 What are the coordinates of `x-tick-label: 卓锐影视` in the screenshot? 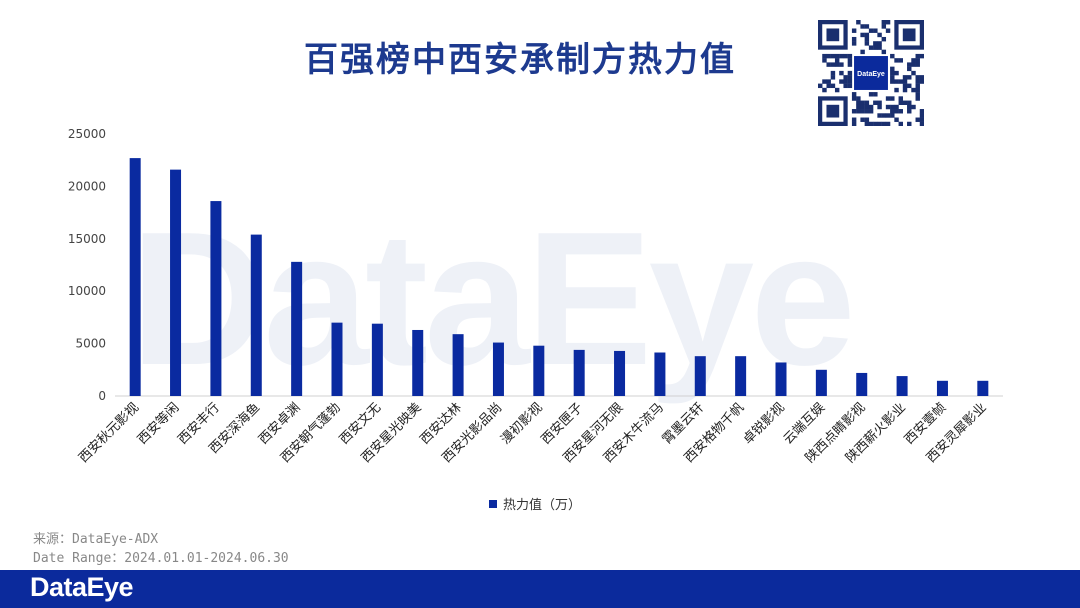 It's located at (763, 423).